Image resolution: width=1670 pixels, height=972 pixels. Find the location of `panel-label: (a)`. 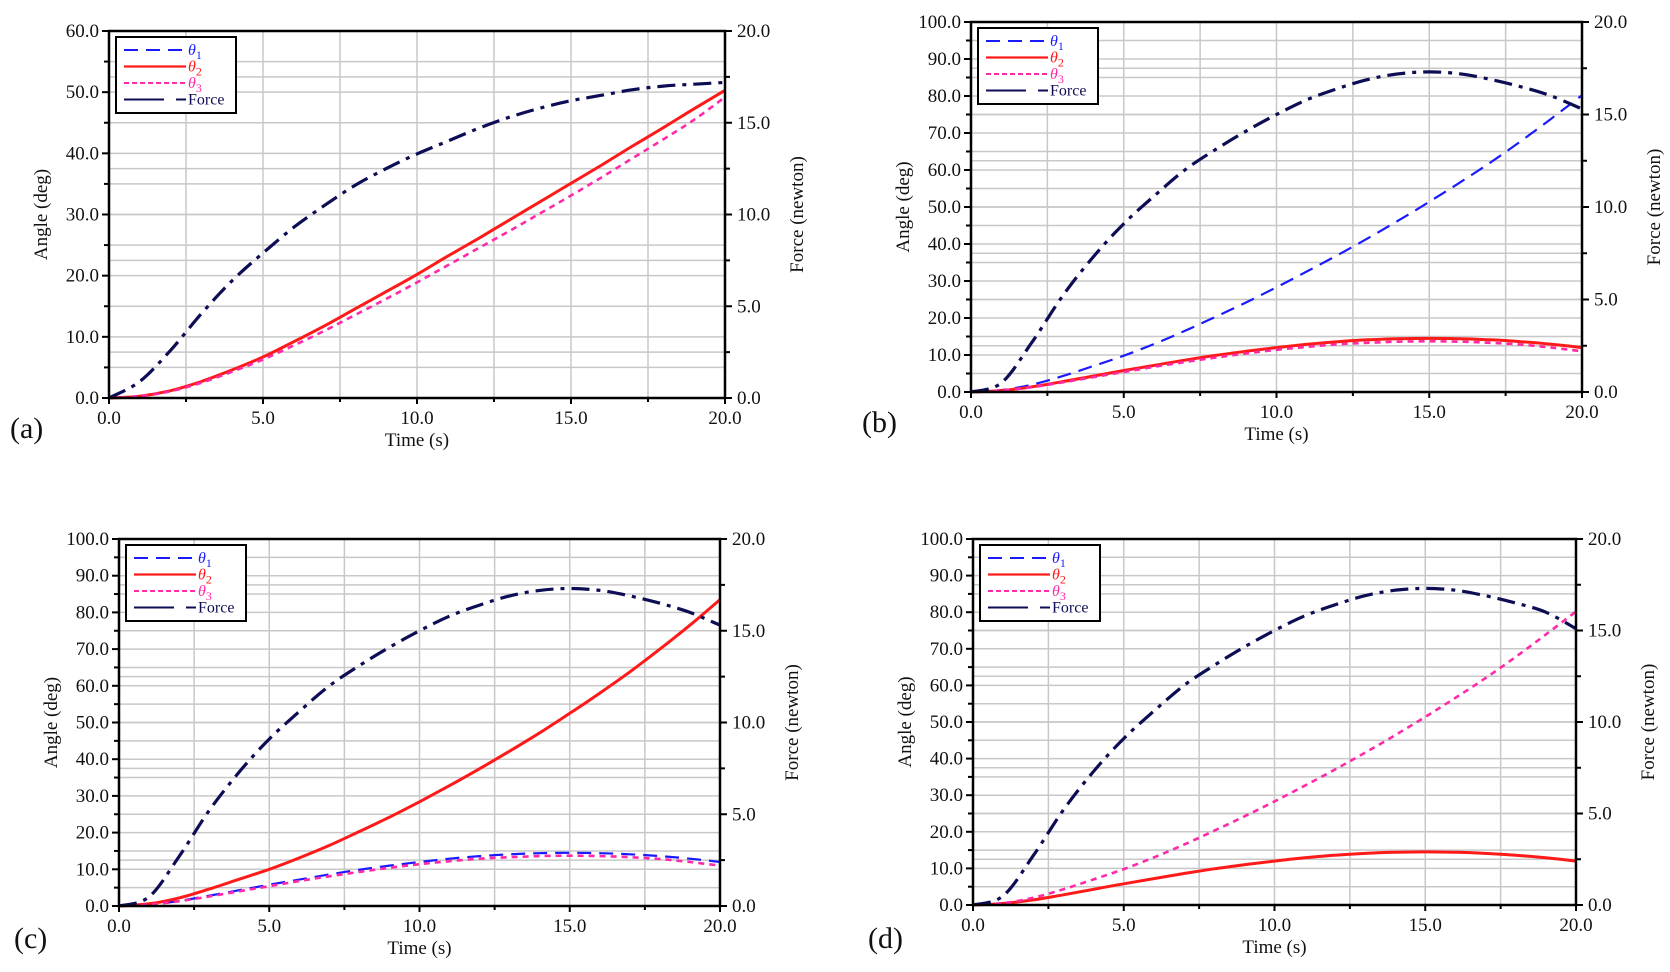

panel-label: (a) is located at coordinates (26, 428).